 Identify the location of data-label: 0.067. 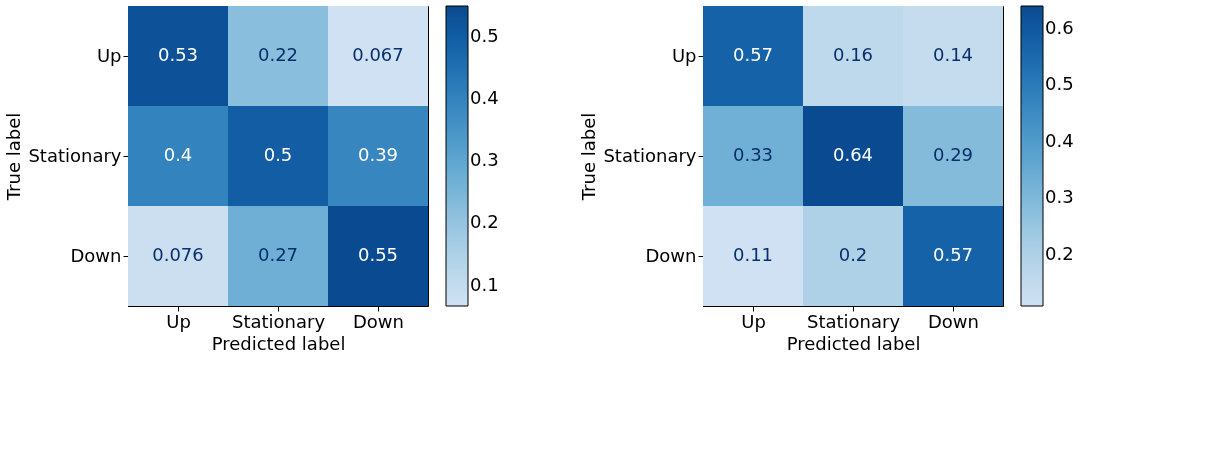
(378, 54).